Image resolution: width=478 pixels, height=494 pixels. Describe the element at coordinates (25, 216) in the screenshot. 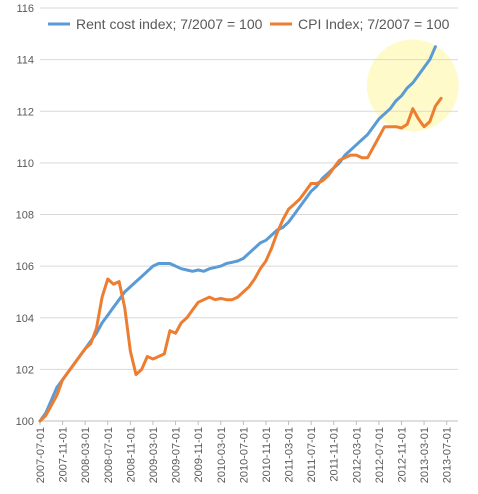

I see `y-tick-label: 108` at that location.